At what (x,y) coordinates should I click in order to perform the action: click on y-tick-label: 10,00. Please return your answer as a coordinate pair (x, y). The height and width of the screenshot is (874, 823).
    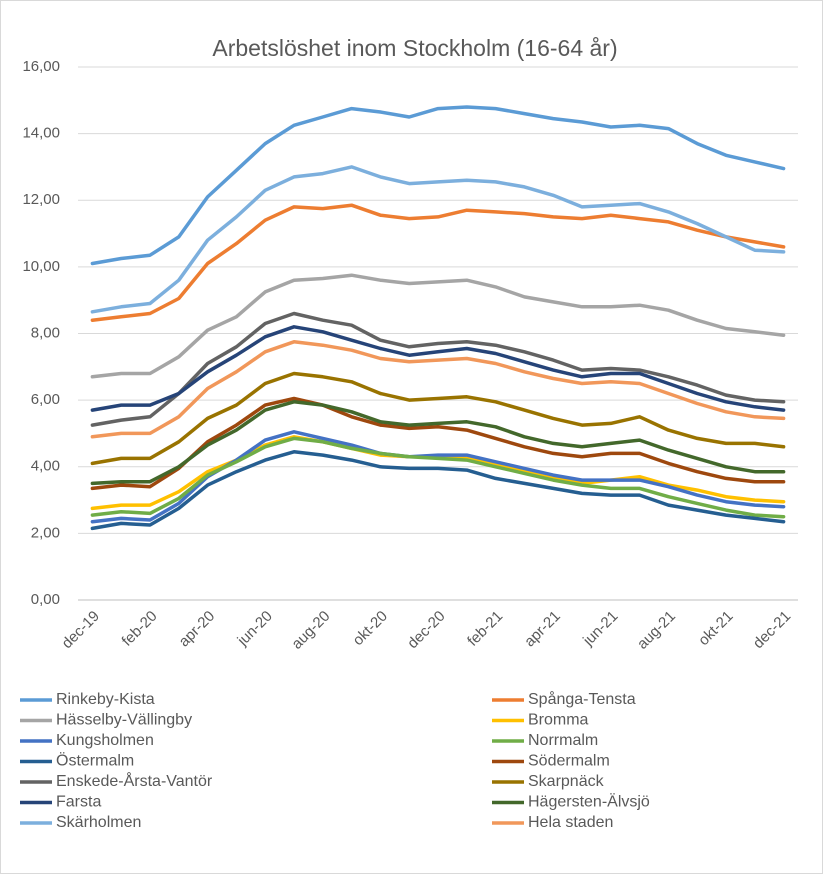
    Looking at the image, I should click on (41, 266).